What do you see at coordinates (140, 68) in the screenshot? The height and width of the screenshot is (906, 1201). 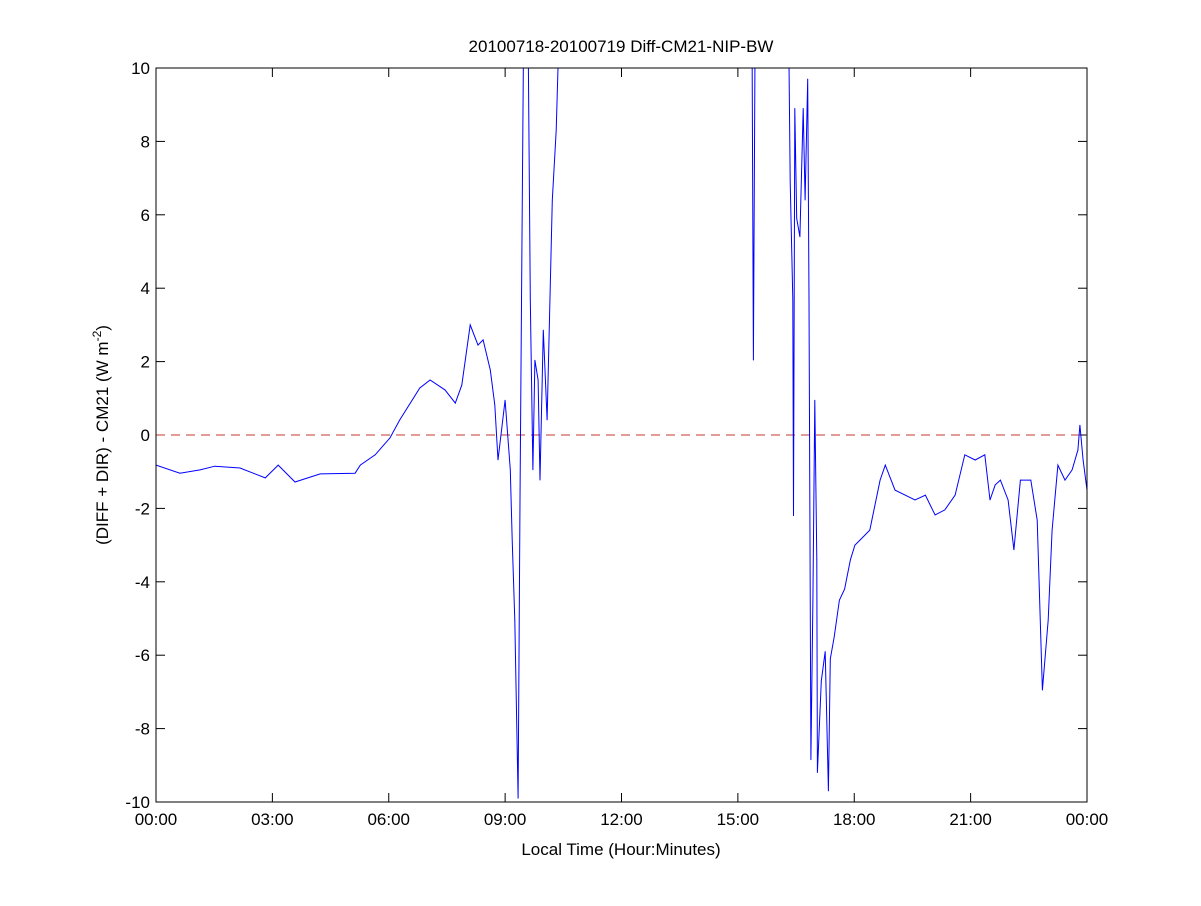 I see `y-tick-label: 10` at bounding box center [140, 68].